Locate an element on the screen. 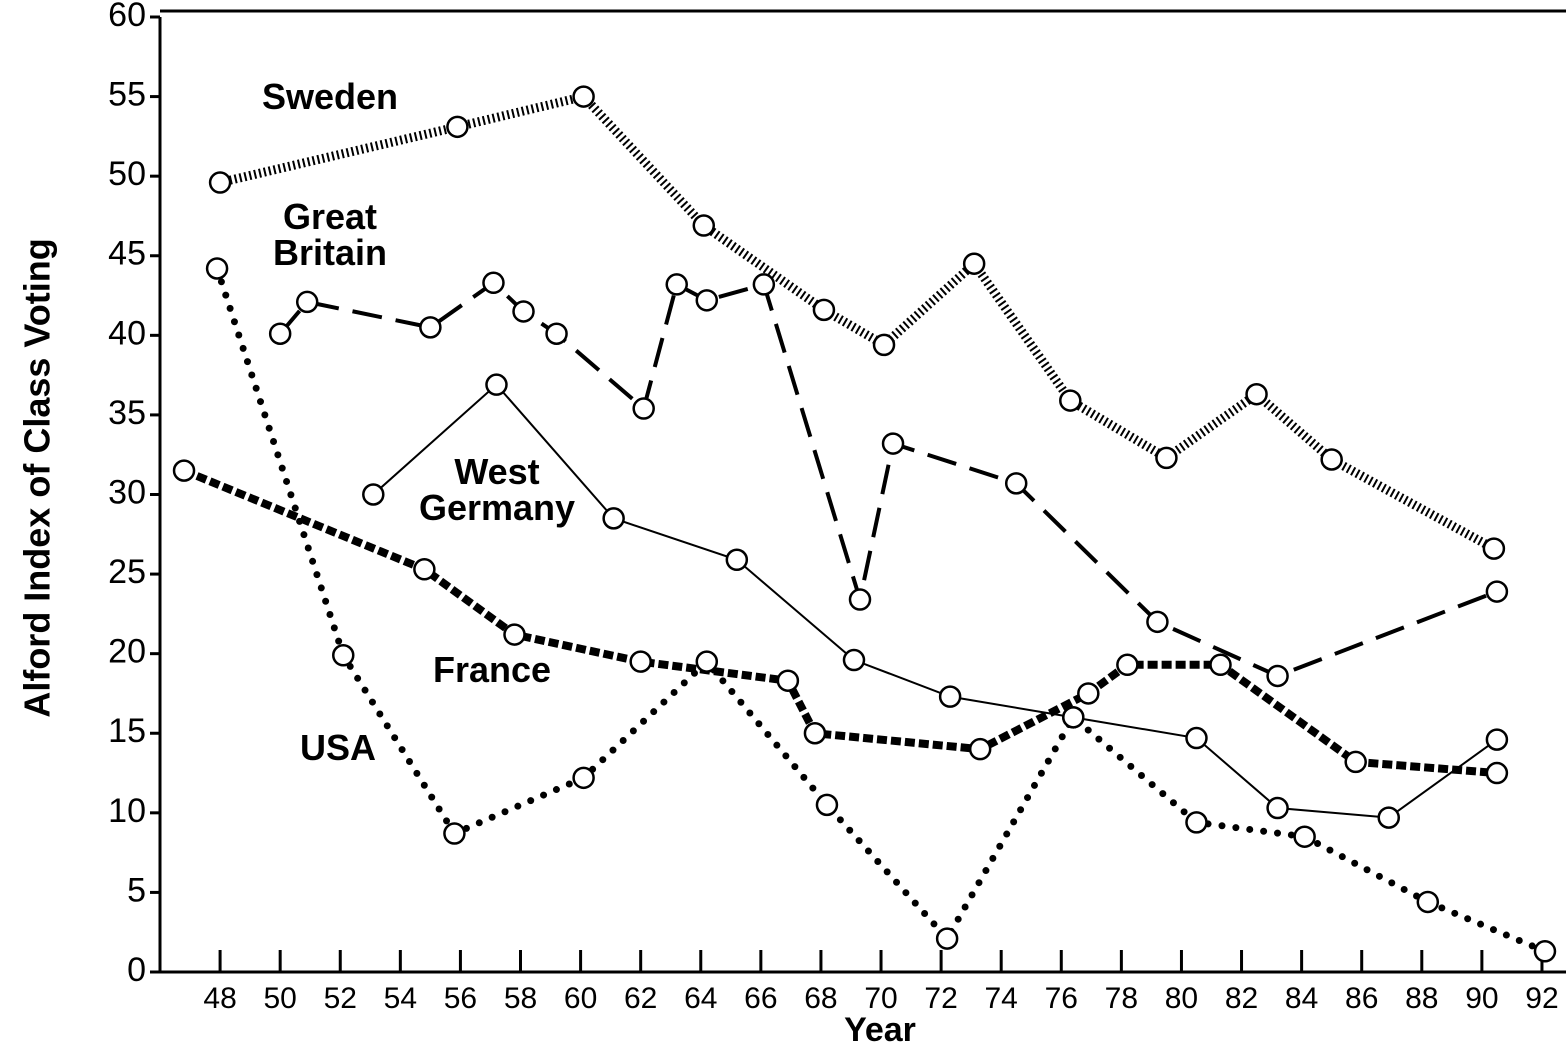 The image size is (1568, 1051). series-label: USA is located at coordinates (338, 747).